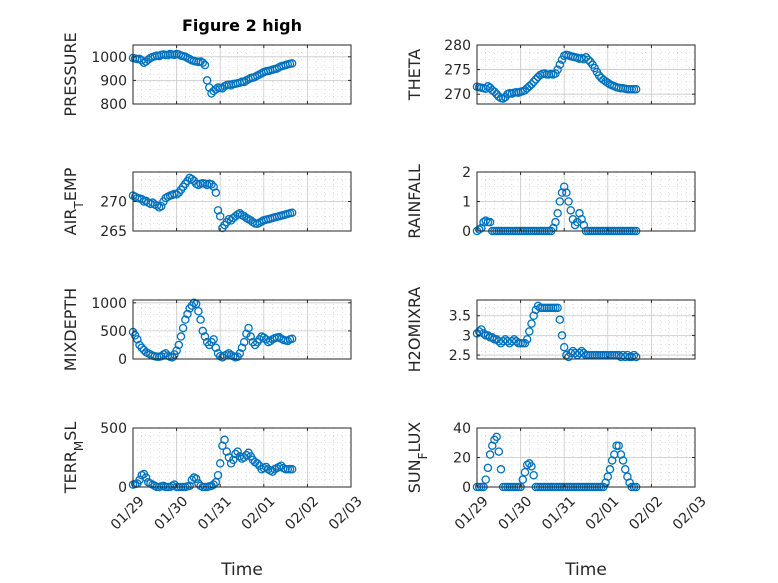 The height and width of the screenshot is (583, 778). Describe the element at coordinates (113, 429) in the screenshot. I see `y-tick-label: 500` at that location.